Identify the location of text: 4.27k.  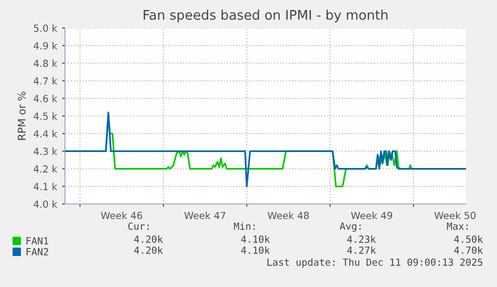
(361, 250).